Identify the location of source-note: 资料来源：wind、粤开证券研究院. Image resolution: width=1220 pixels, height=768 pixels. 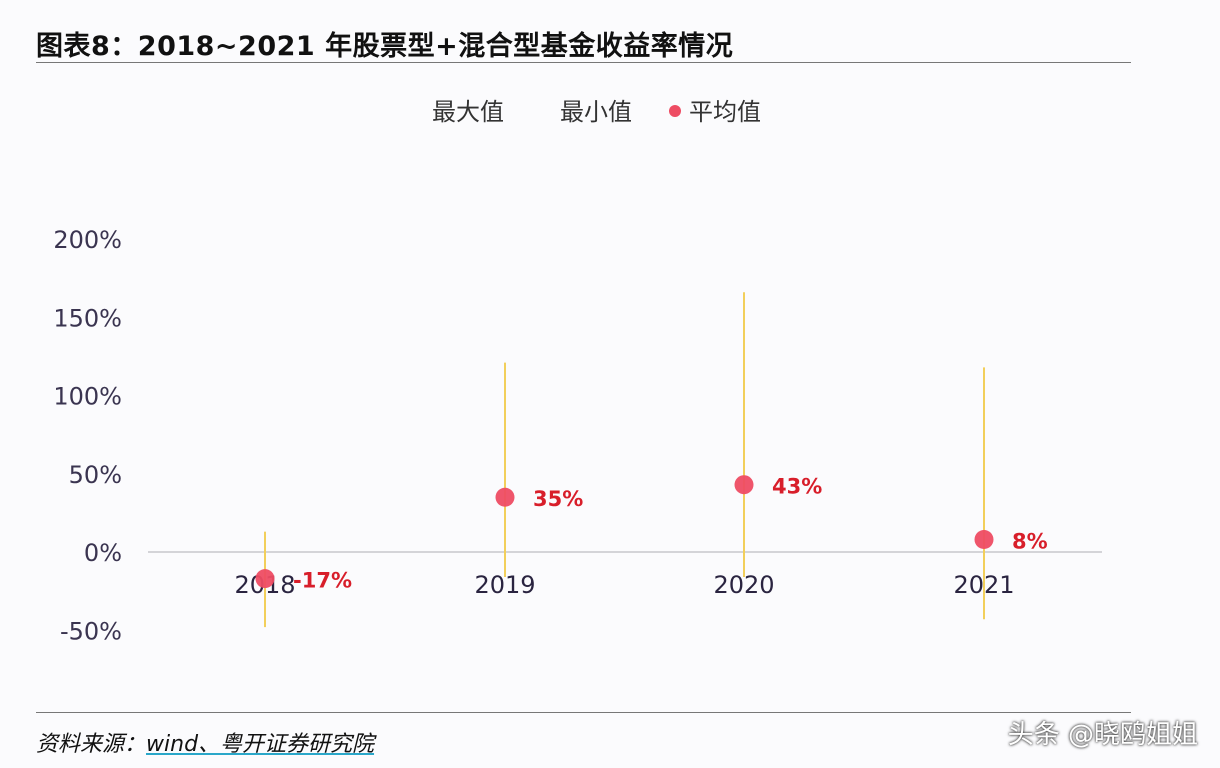
(205, 742).